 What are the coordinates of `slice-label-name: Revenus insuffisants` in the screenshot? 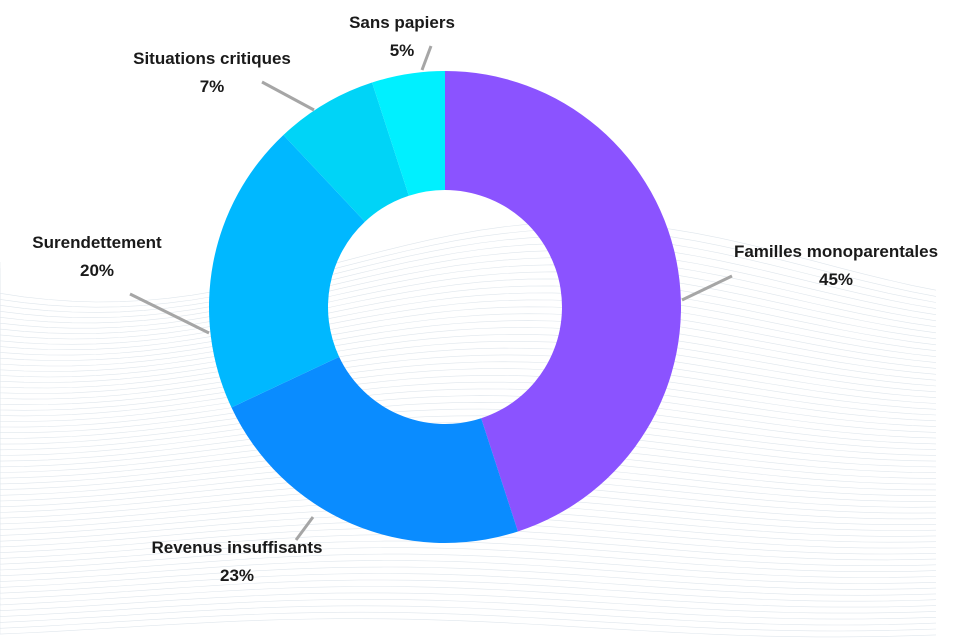 It's located at (237, 547).